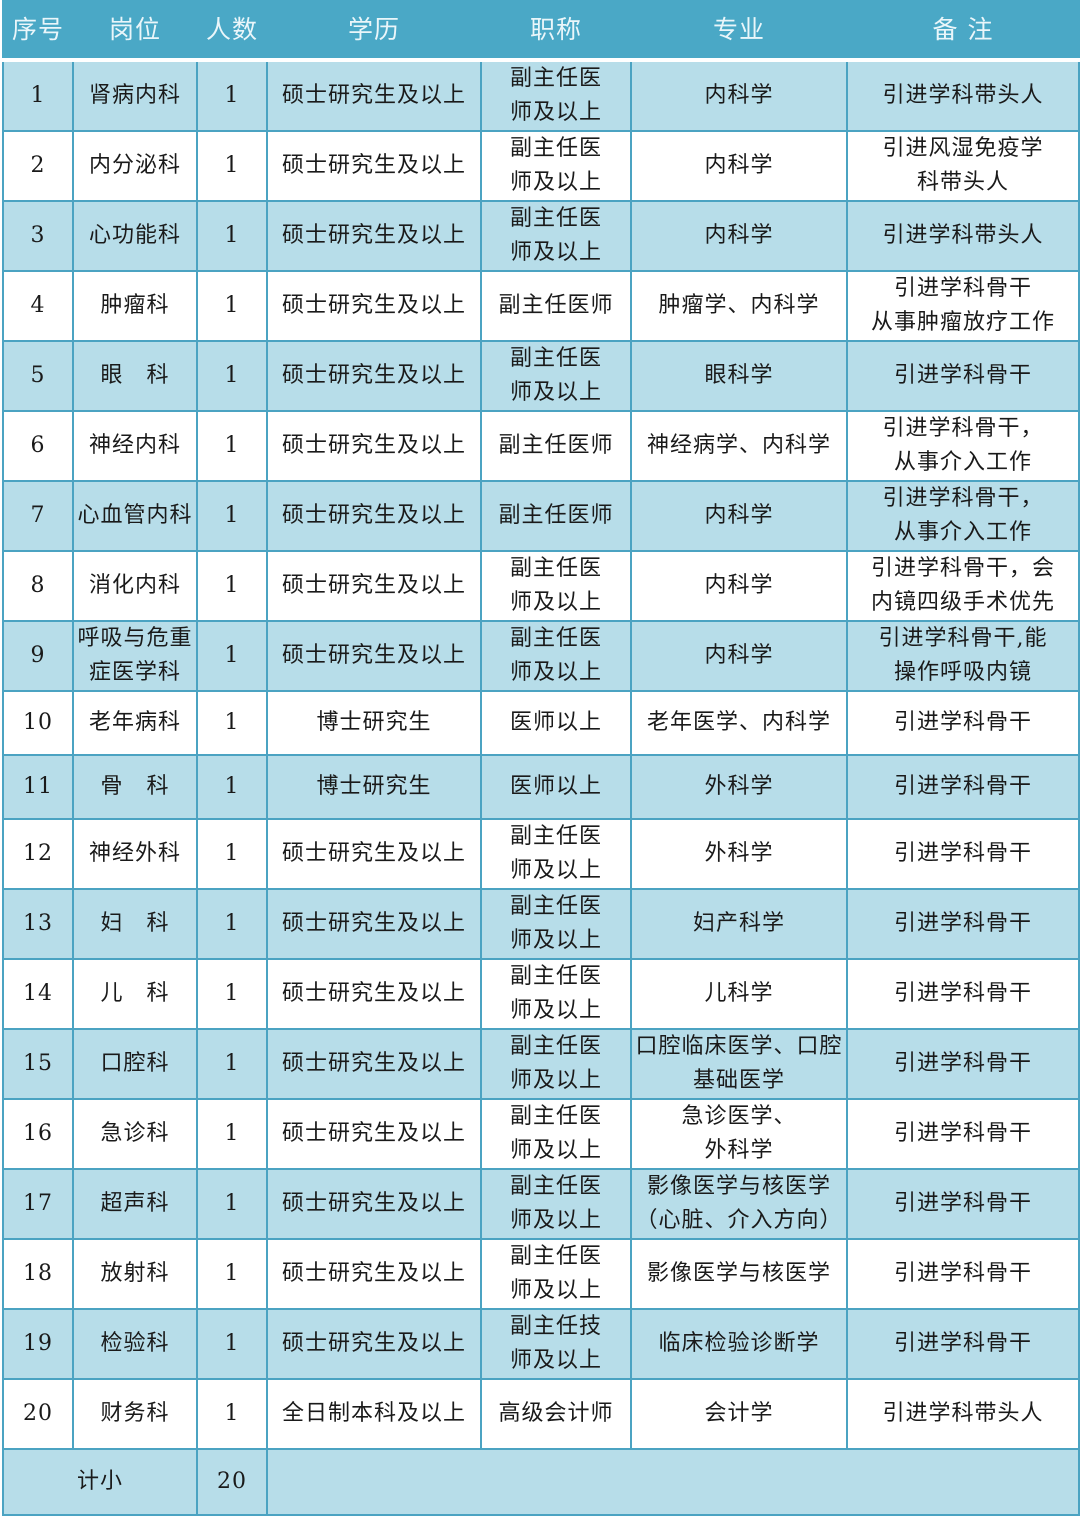 This screenshot has width=1080, height=1518. I want to click on column-header-count: 人数, so click(232, 31).